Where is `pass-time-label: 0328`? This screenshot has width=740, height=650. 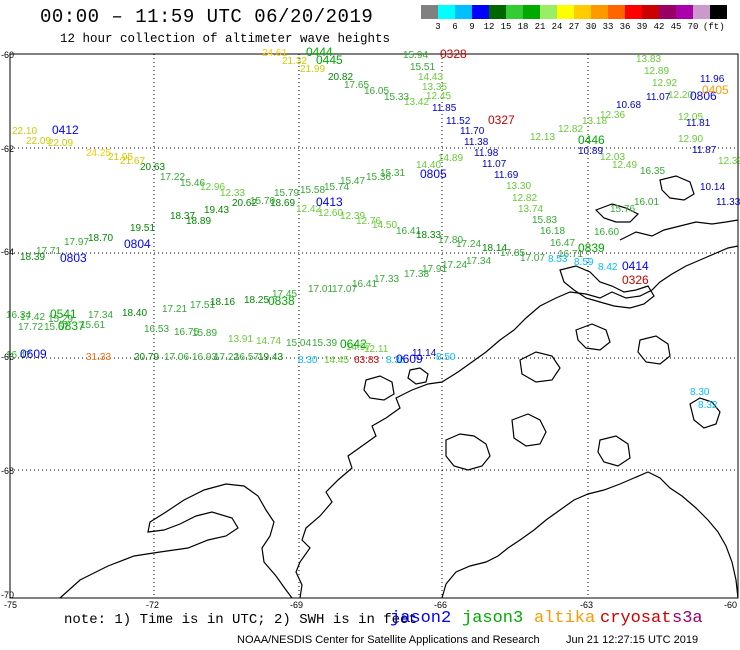 pass-time-label: 0328 is located at coordinates (453, 54).